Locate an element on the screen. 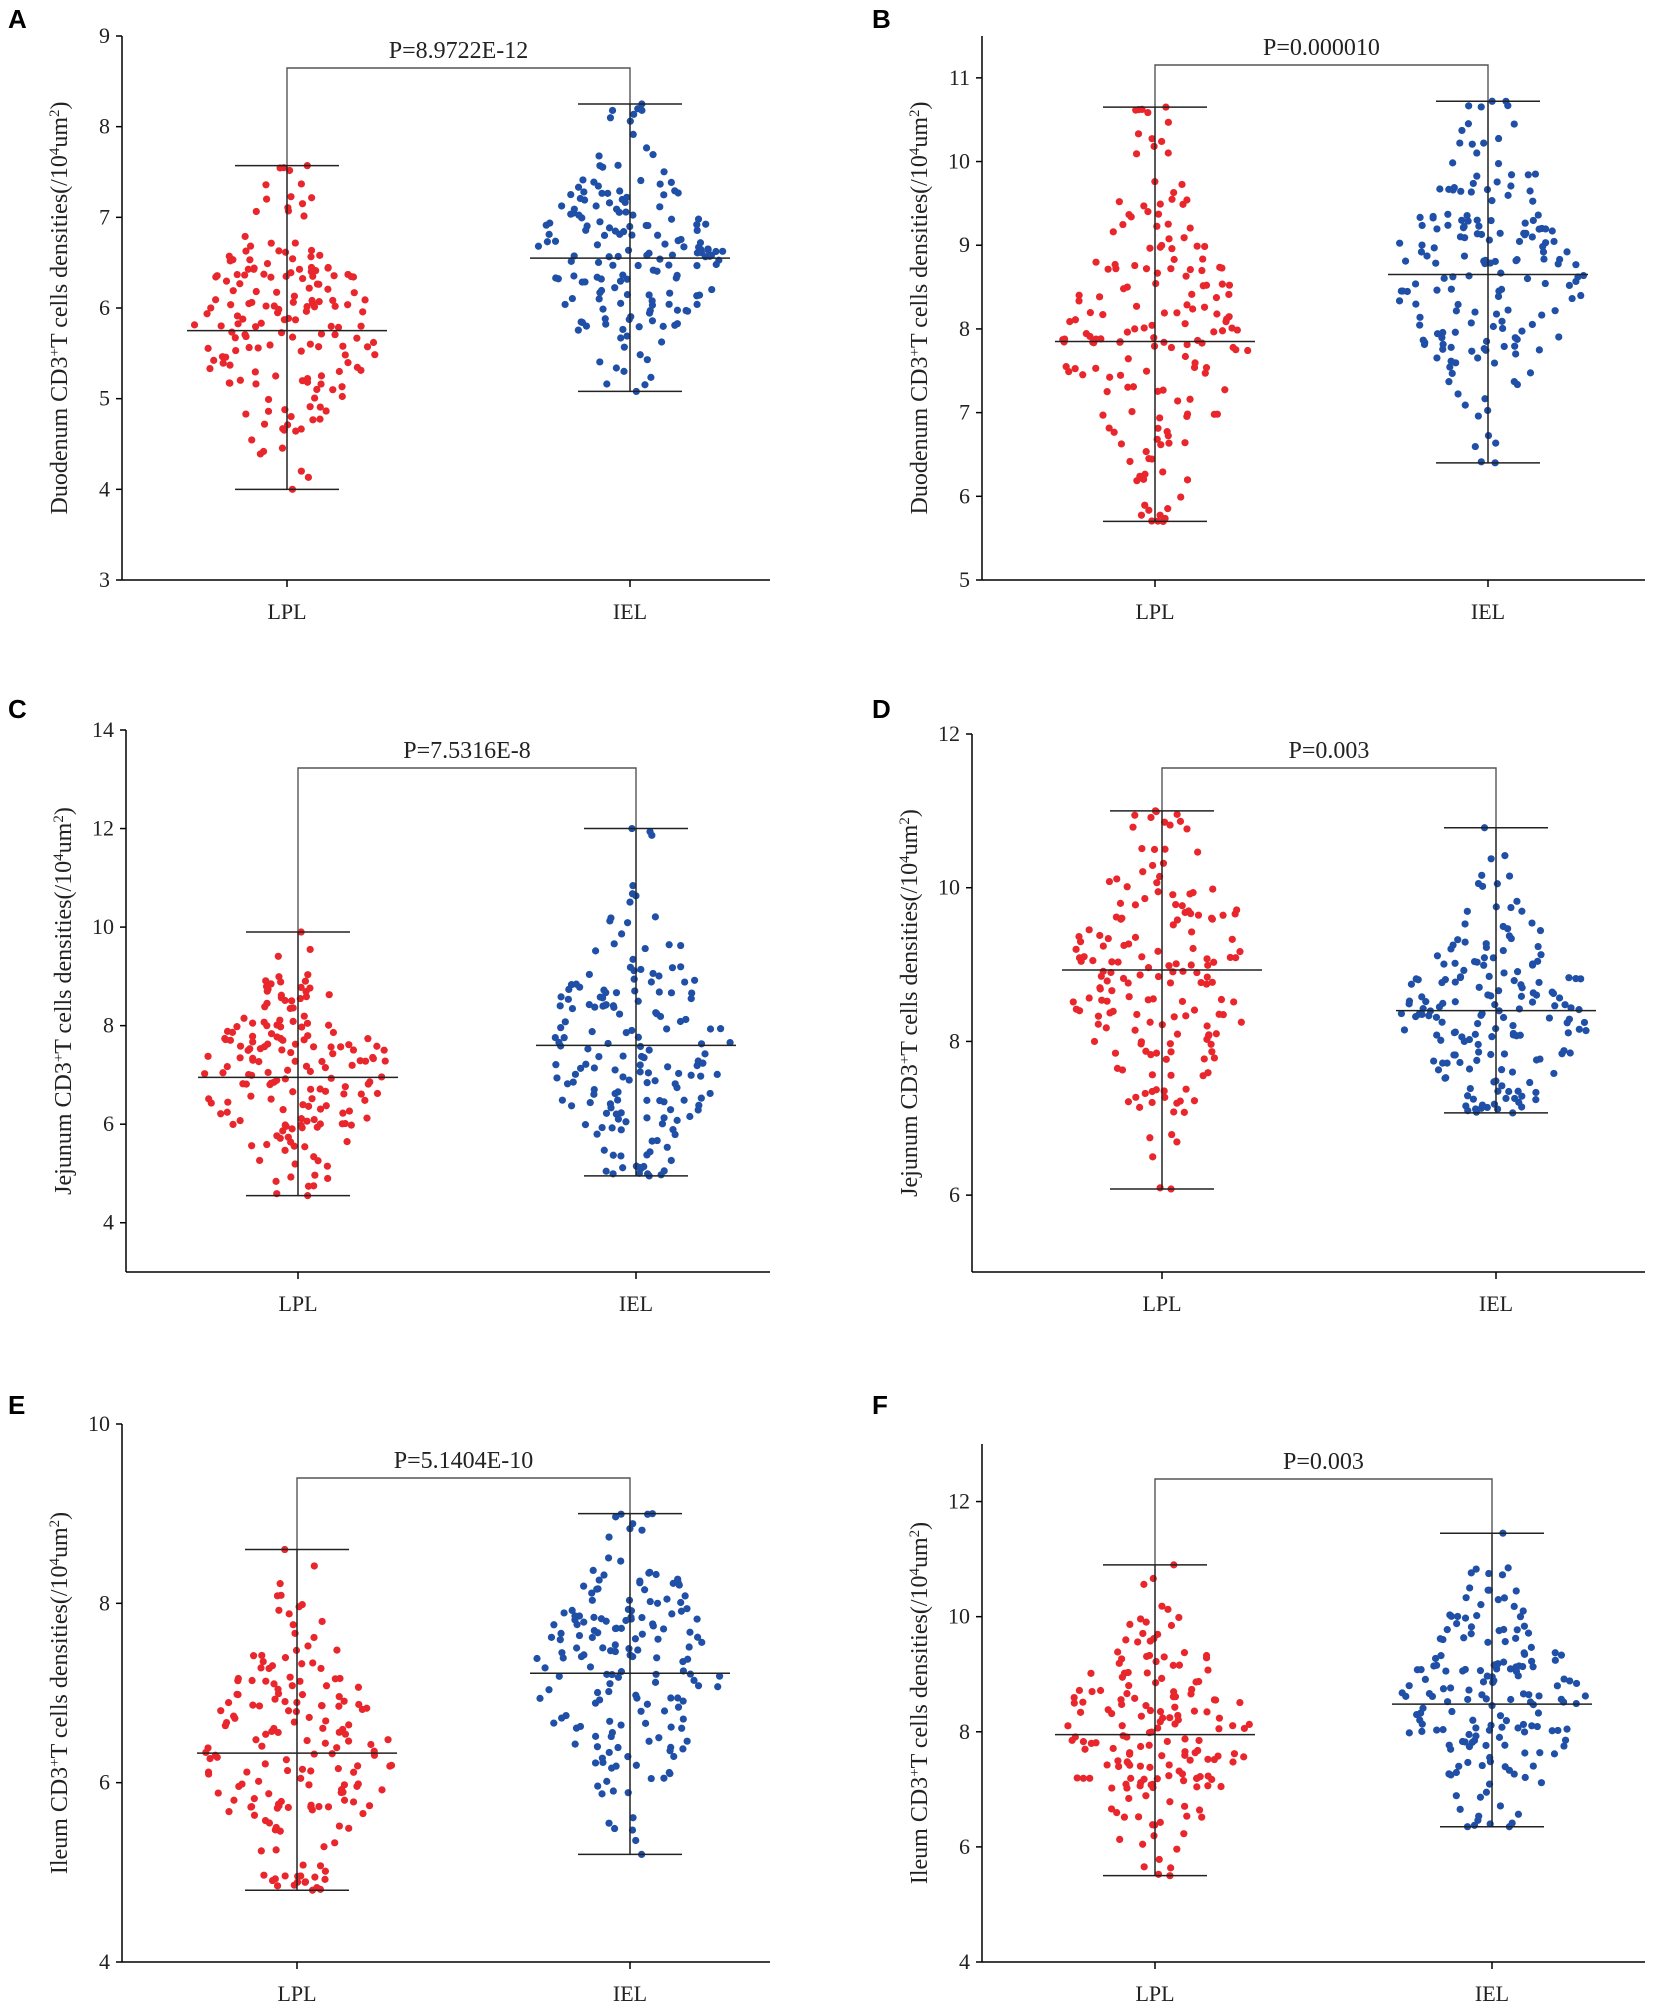 Image resolution: width=1674 pixels, height=2015 pixels. y-tick-label: 12 is located at coordinates (949, 733).